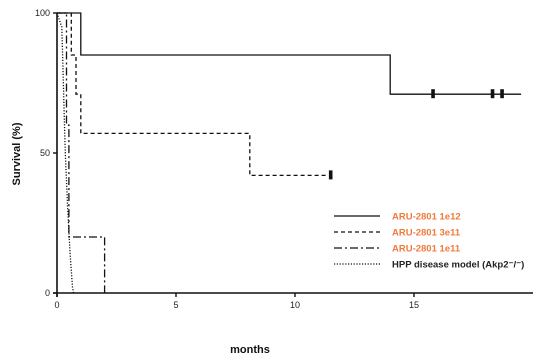  I want to click on y-tick-label: 0, so click(47, 293).